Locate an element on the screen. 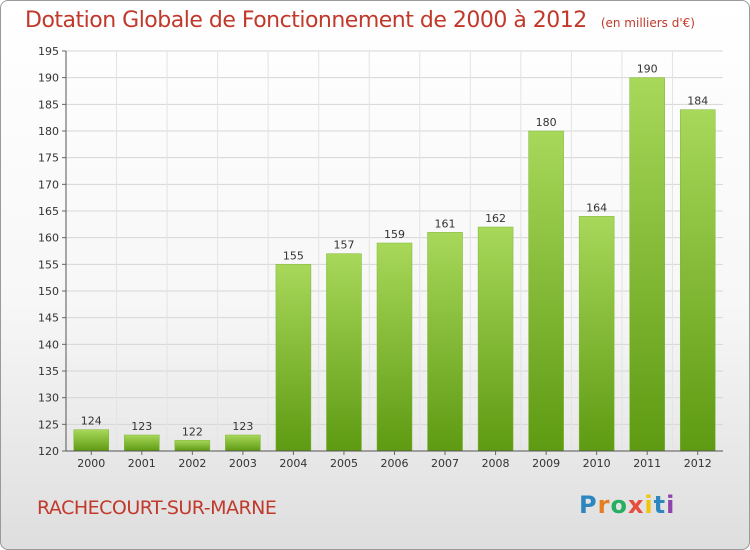 The image size is (750, 550). y-tick-label: 170 is located at coordinates (48, 184).